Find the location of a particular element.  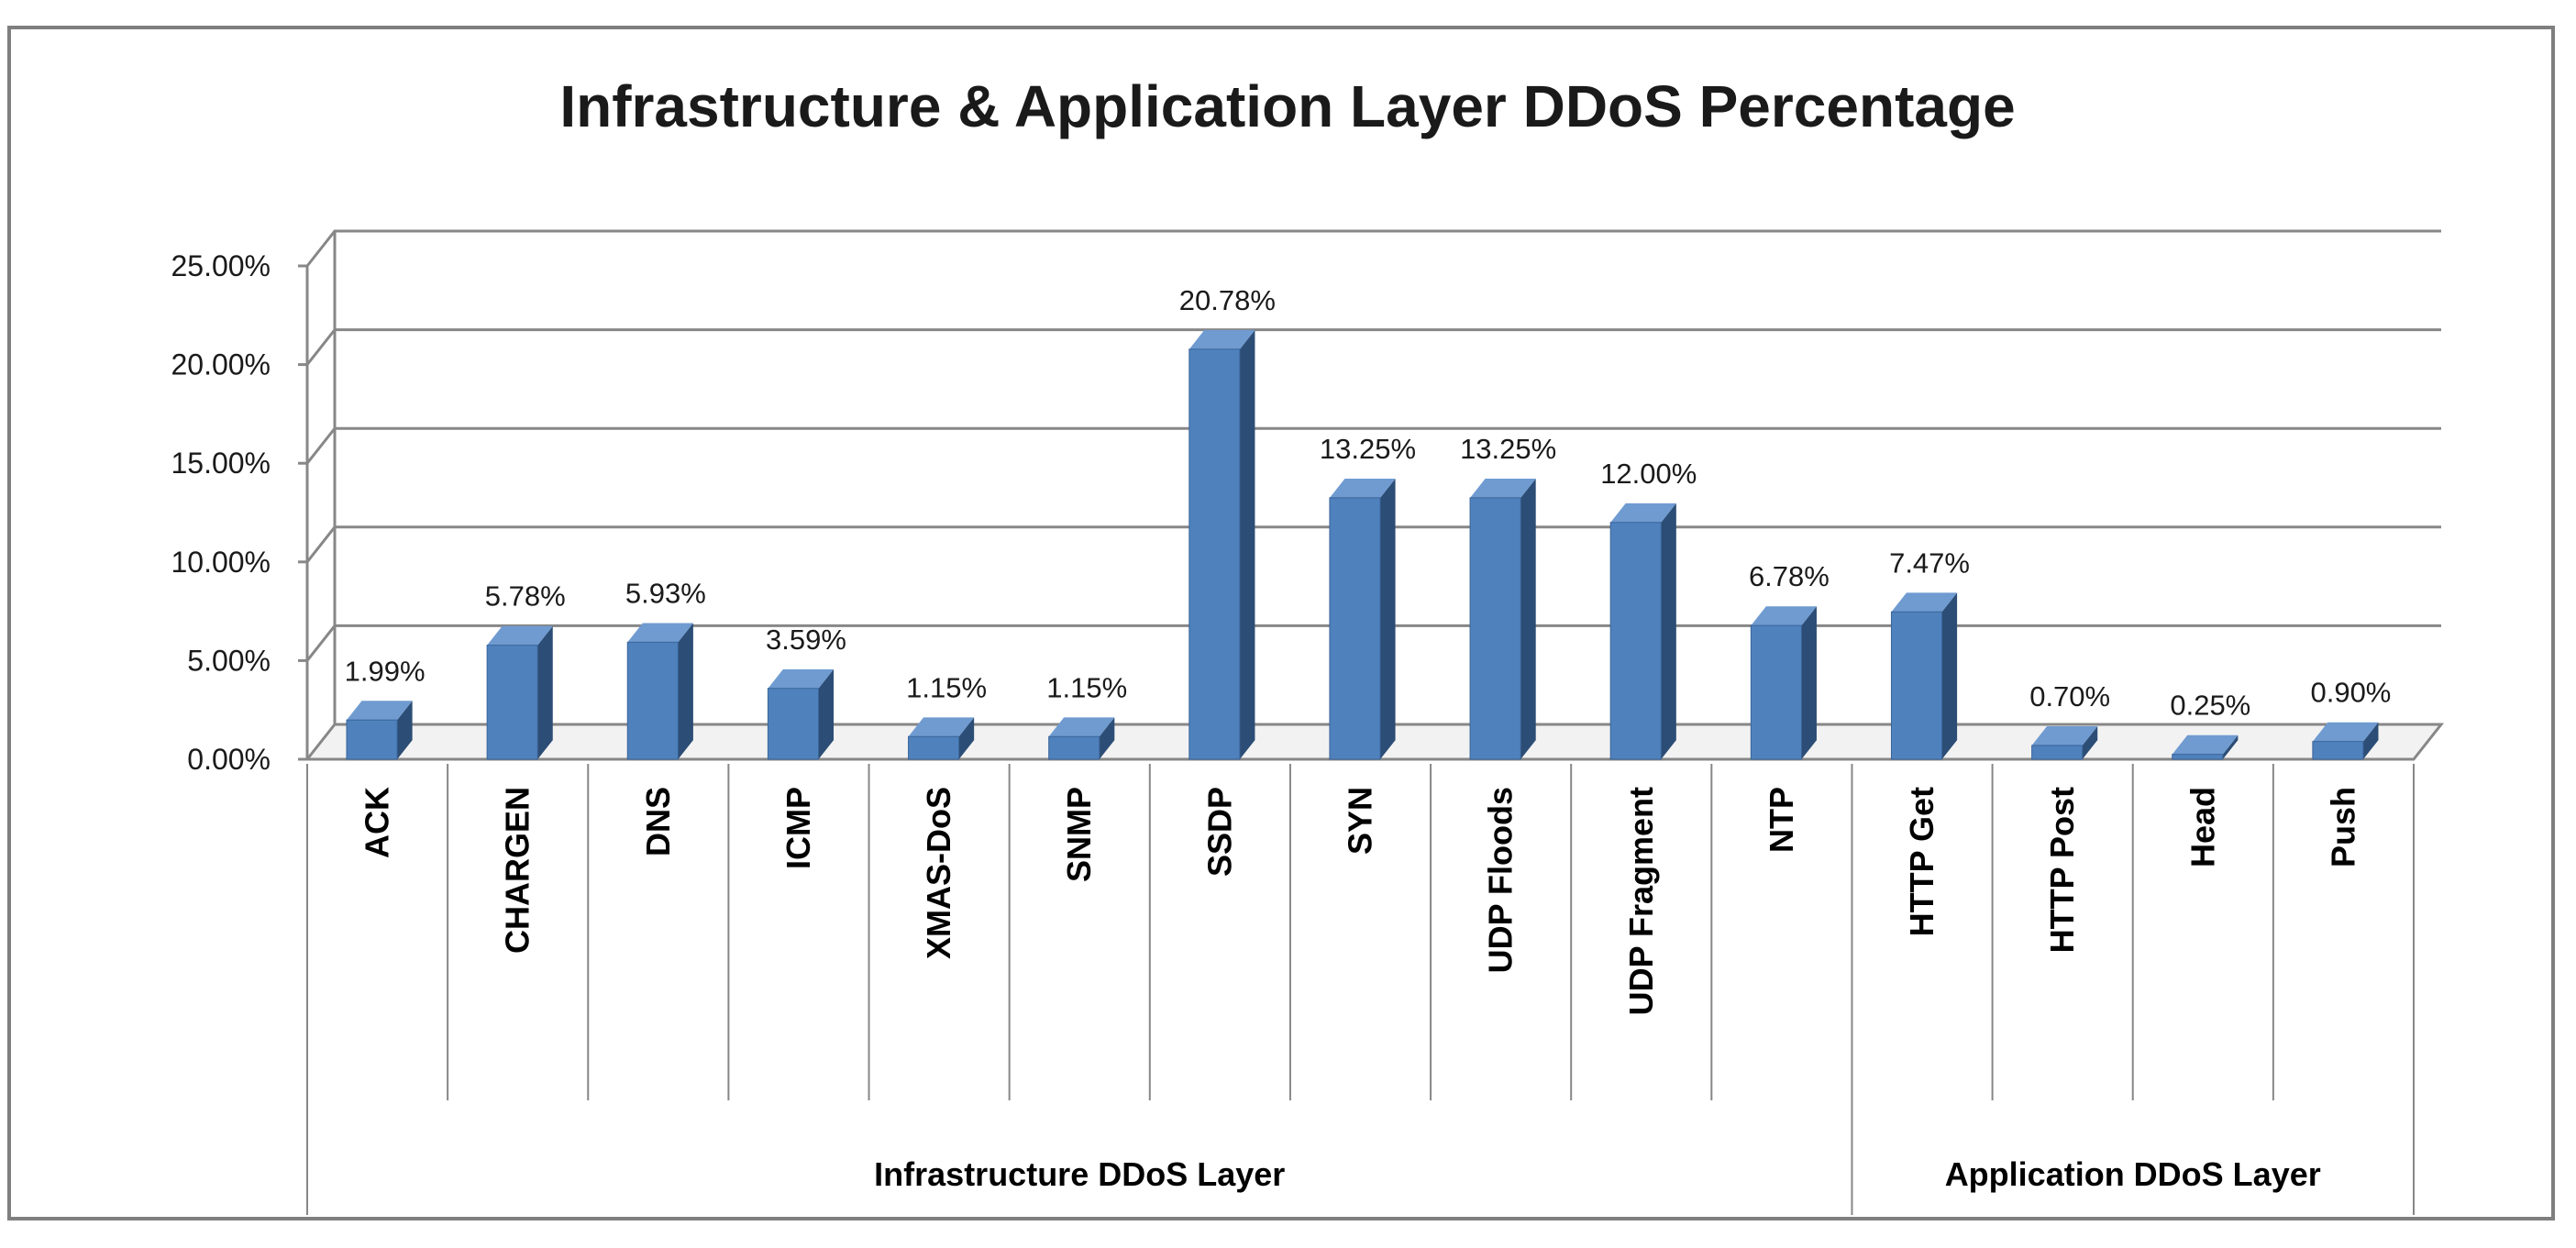

data-label: 5.78% is located at coordinates (525, 596).